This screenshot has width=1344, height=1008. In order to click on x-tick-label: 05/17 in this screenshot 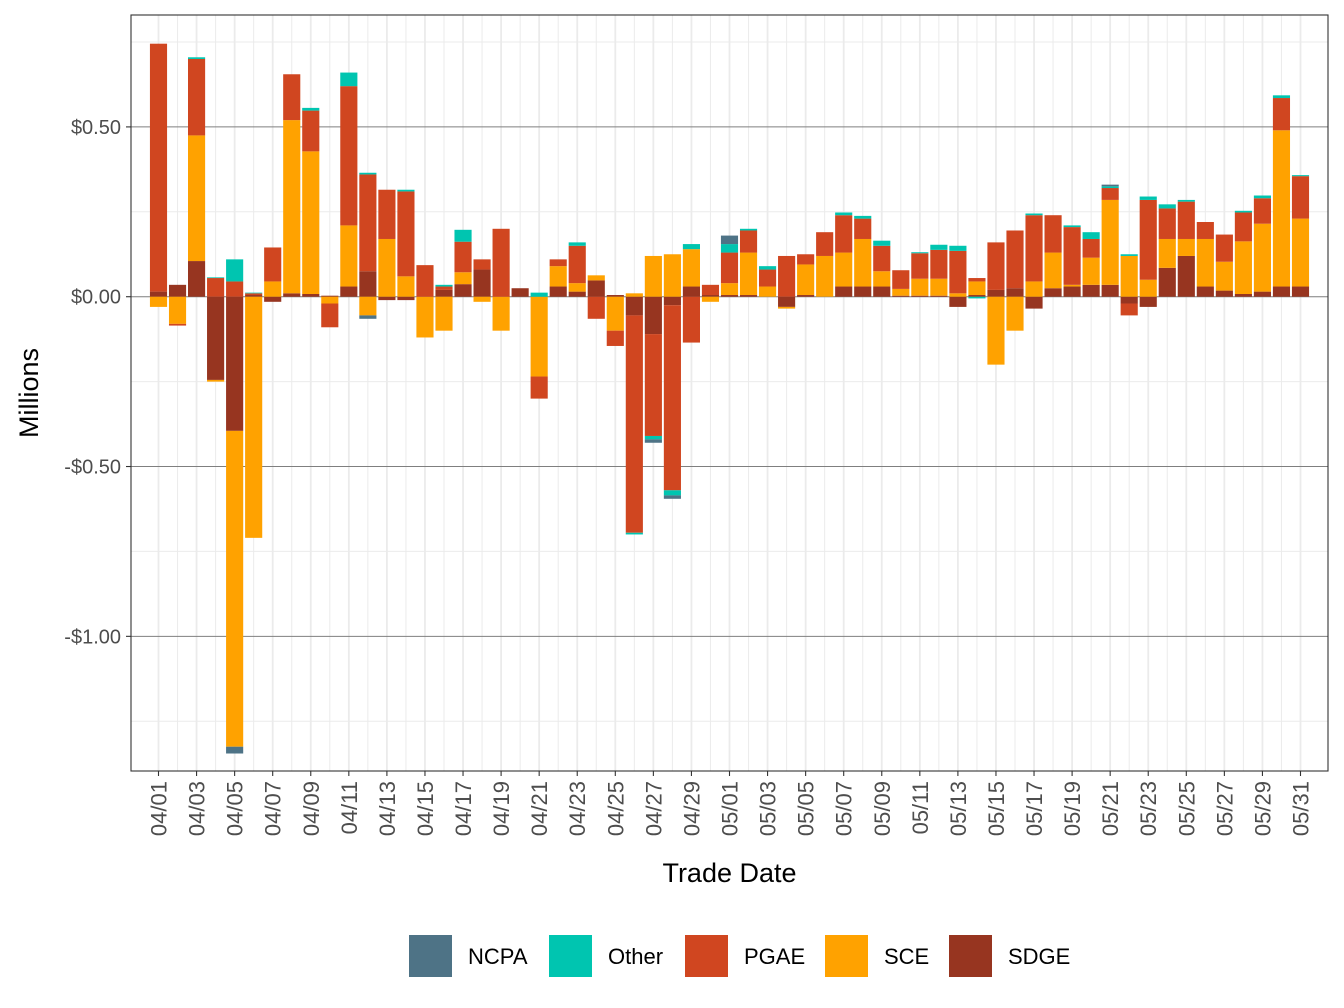, I will do `click(1034, 808)`.